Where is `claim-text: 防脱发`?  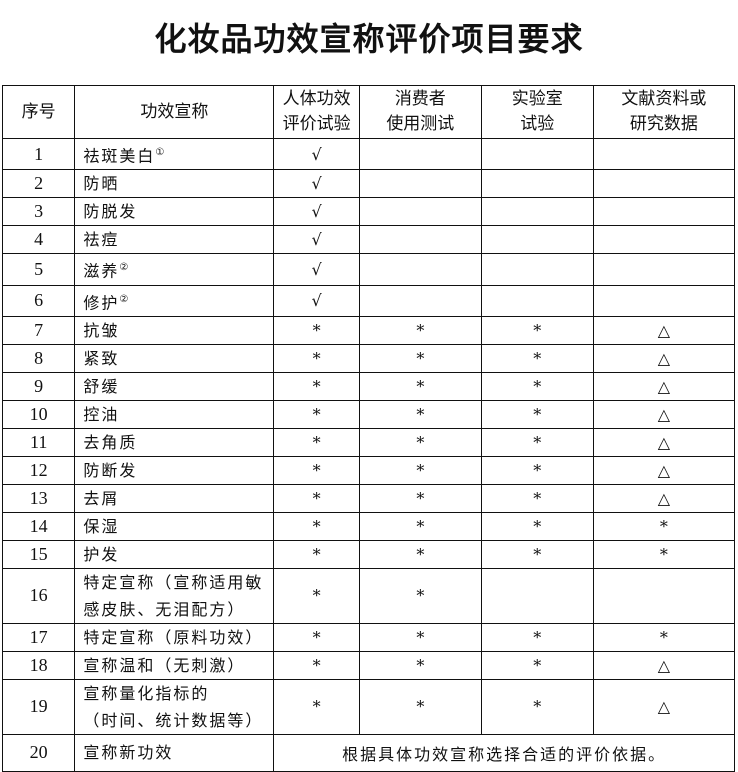 claim-text: 防脱发 is located at coordinates (110, 212).